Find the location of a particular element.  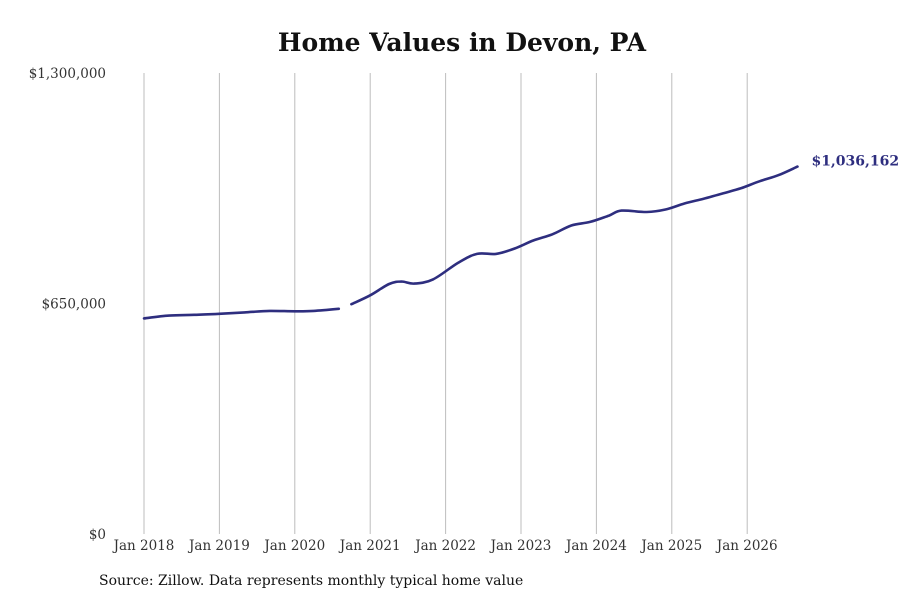

end-value-label: $1,036,162 is located at coordinates (855, 162).